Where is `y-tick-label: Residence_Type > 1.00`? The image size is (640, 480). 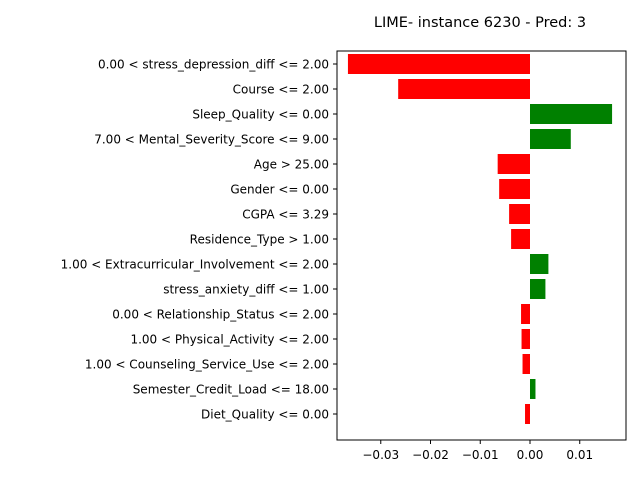 y-tick-label: Residence_Type > 1.00 is located at coordinates (259, 240).